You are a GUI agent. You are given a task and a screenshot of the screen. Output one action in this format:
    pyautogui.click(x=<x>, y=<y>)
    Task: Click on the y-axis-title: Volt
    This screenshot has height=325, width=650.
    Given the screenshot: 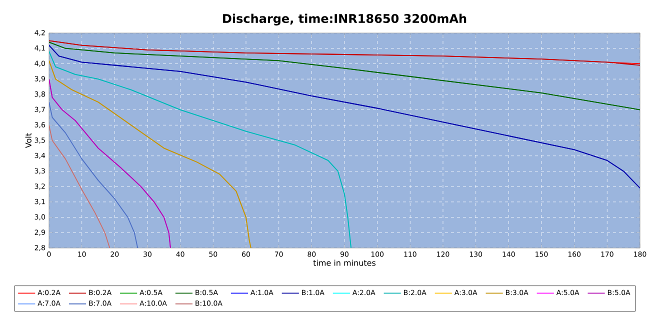 What is the action you would take?
    pyautogui.click(x=28, y=140)
    